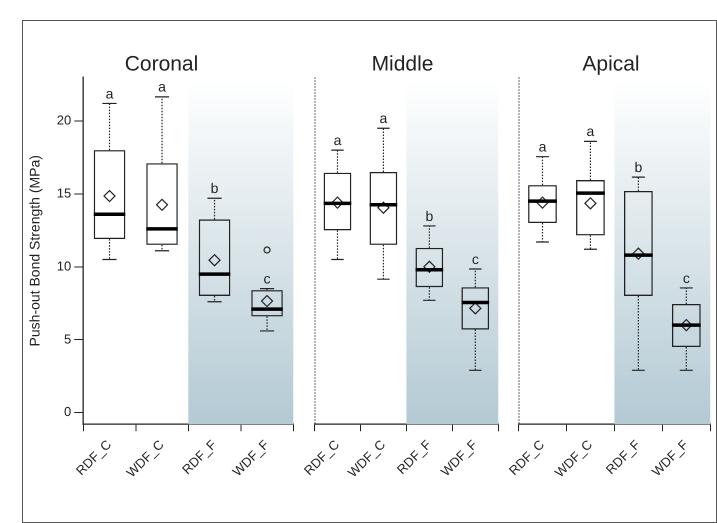  Describe the element at coordinates (161, 64) in the screenshot. I see `chart-title: Coronal` at that location.